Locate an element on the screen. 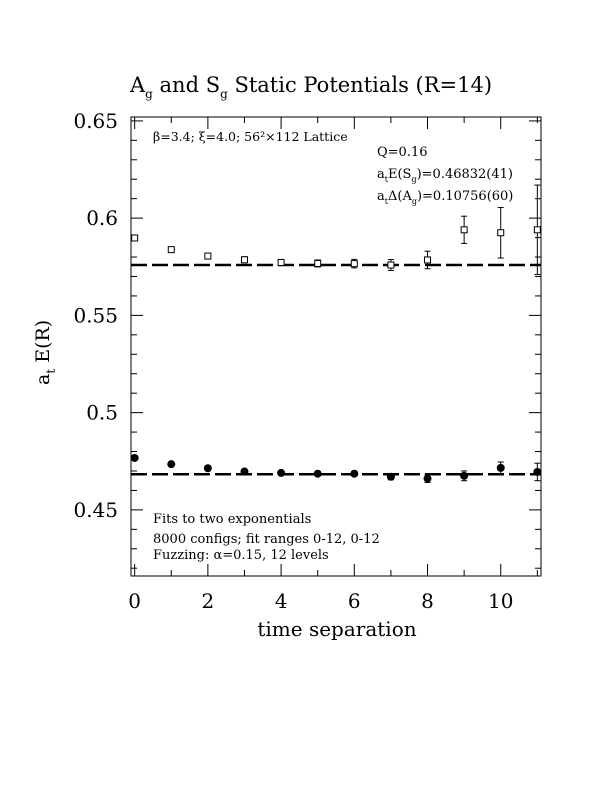 The width and height of the screenshot is (612, 792). y-tick-label: 0.45 is located at coordinates (95, 510).